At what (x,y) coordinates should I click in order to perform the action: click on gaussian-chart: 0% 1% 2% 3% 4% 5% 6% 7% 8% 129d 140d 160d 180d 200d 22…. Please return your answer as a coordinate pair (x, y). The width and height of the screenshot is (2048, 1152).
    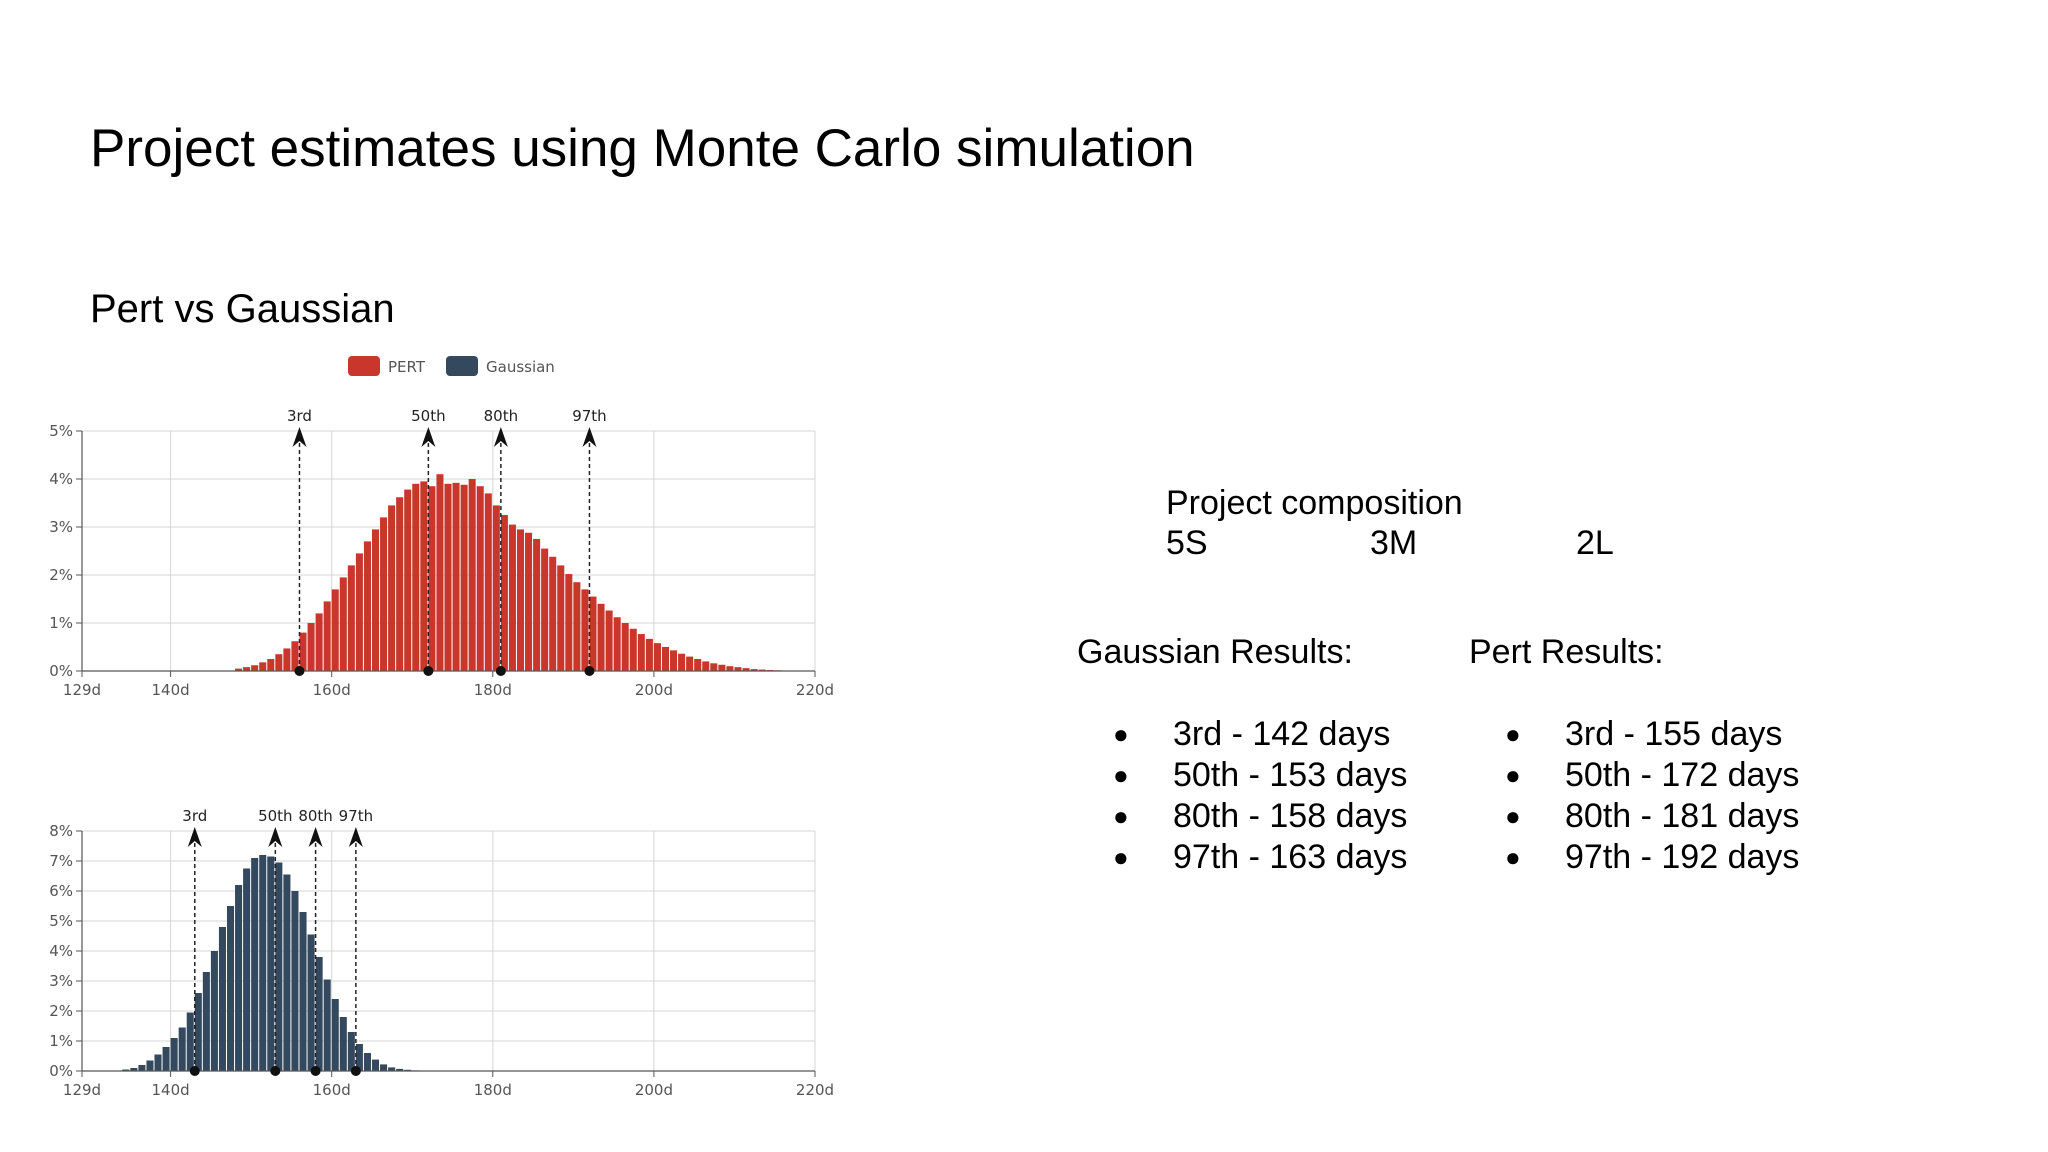
    Looking at the image, I should click on (441, 953).